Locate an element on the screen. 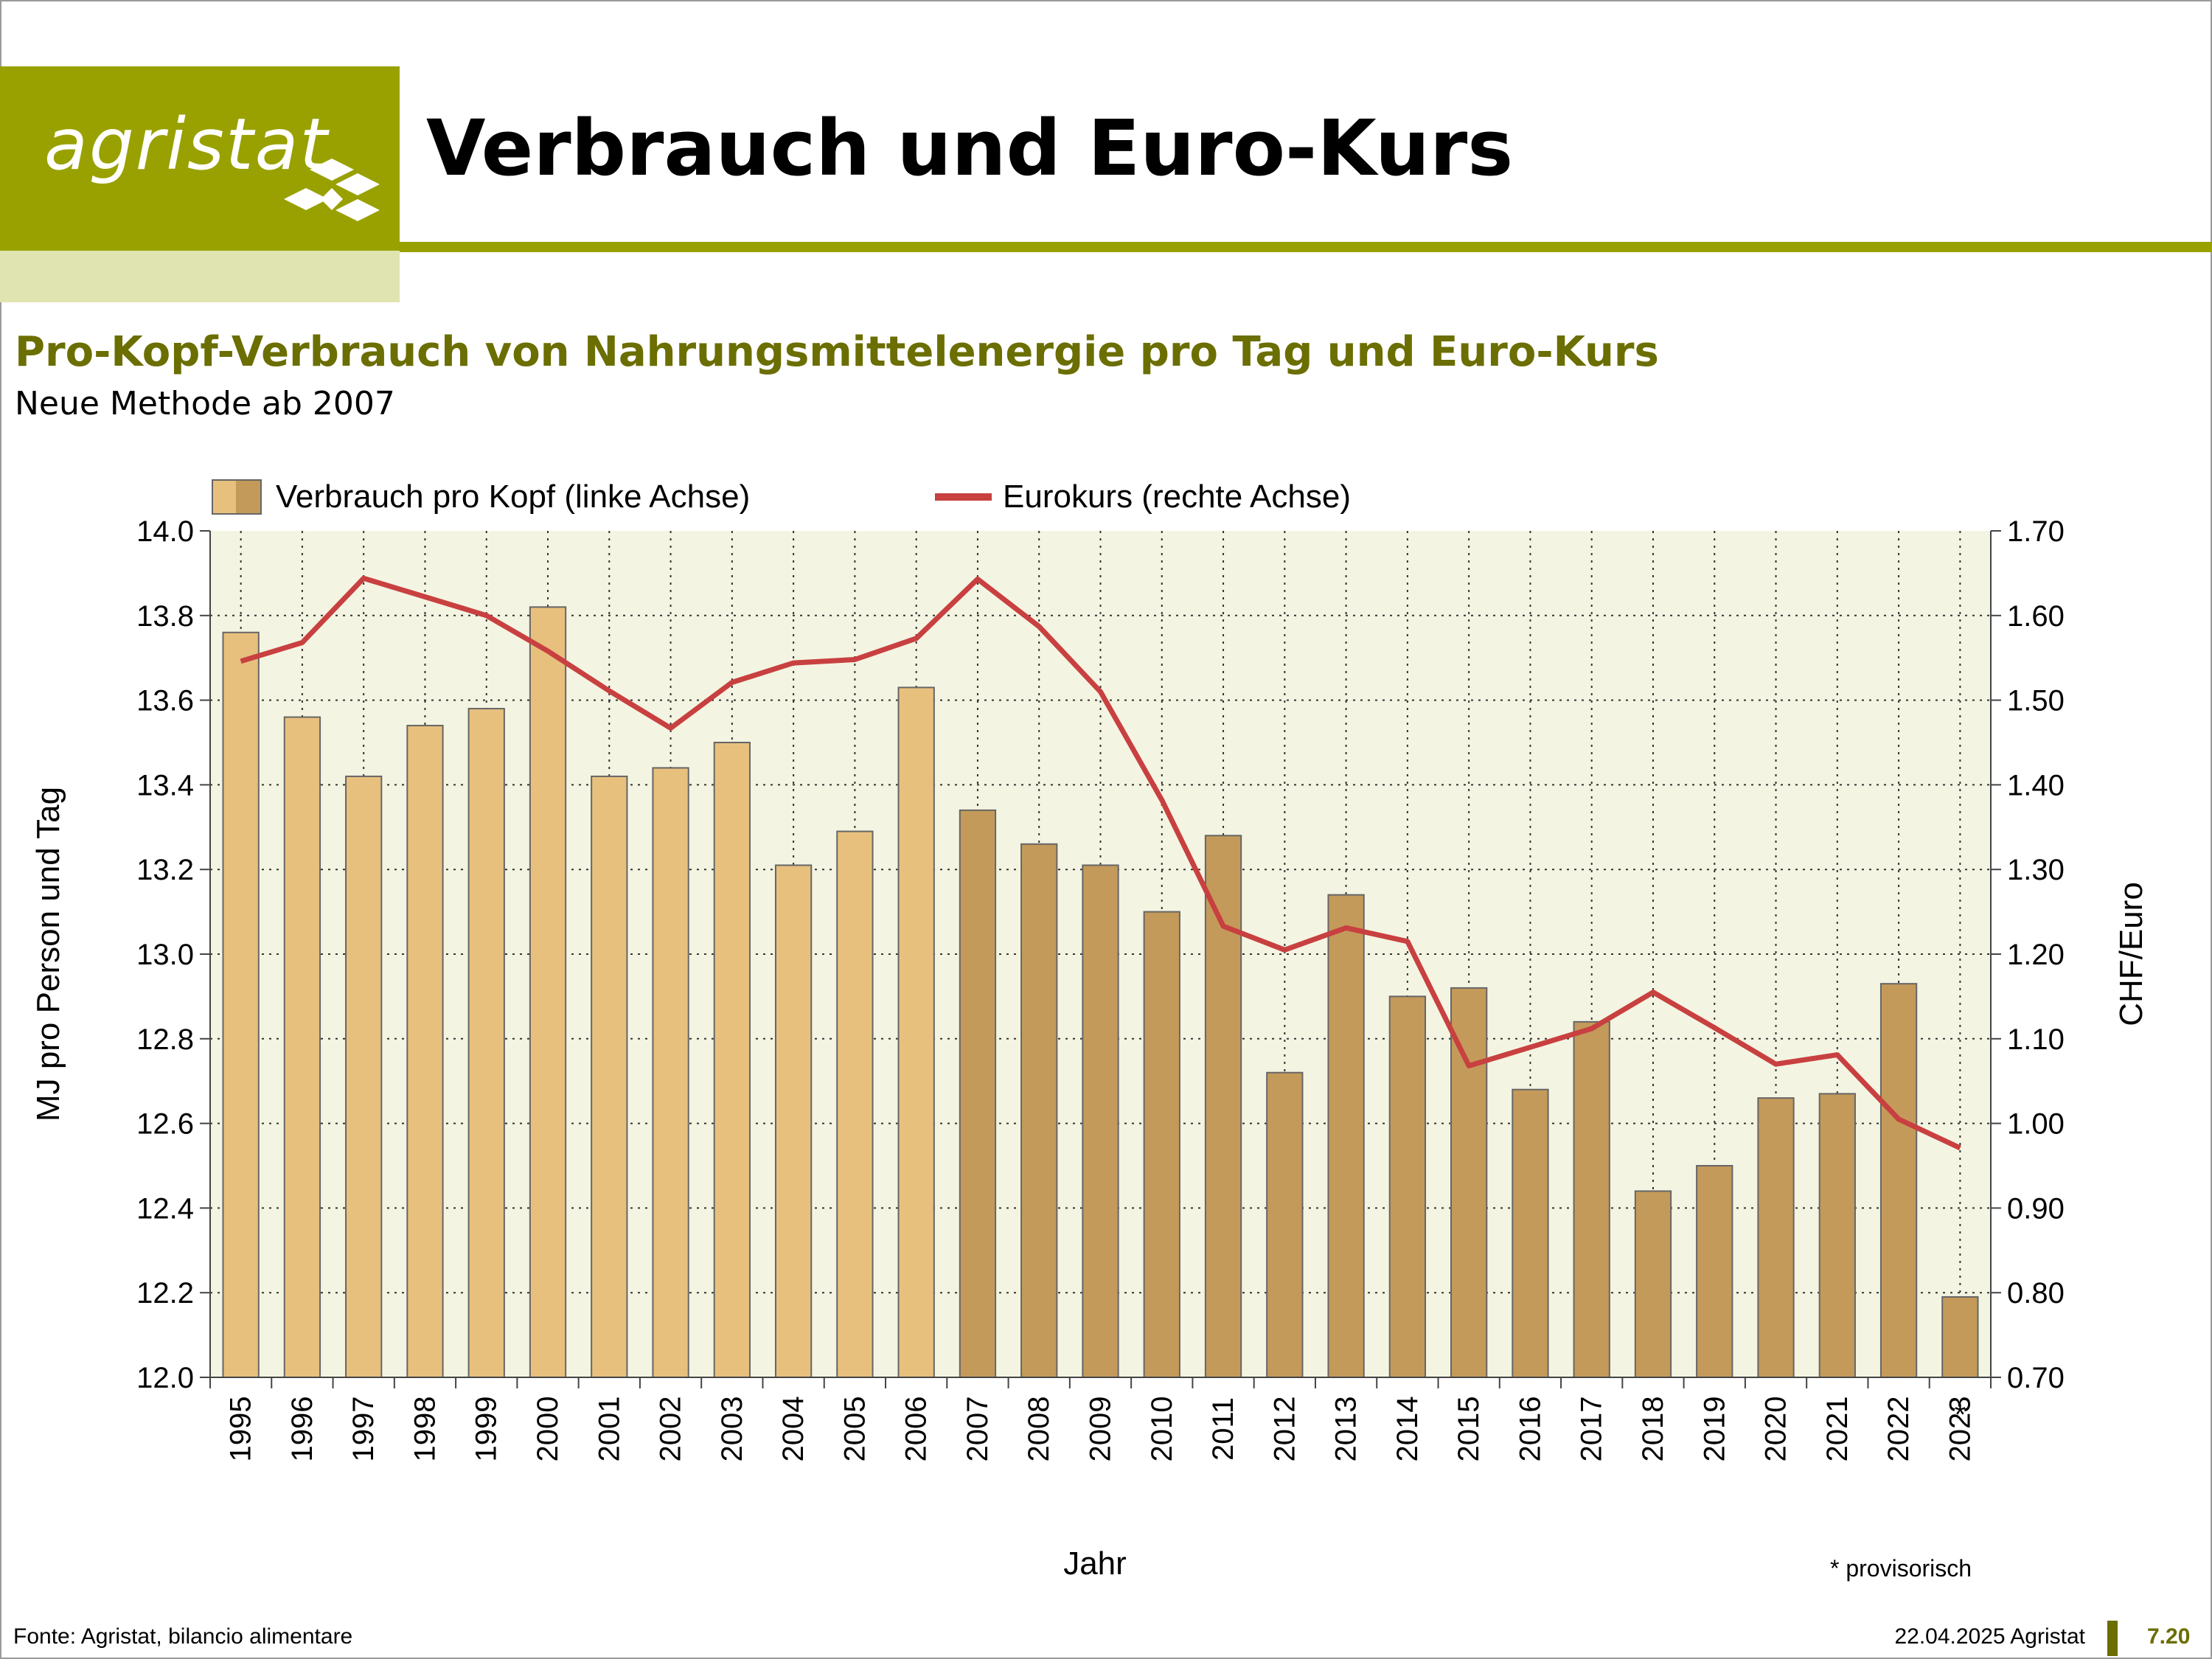 This screenshot has width=2212, height=1659. x-axis-title: Jahr is located at coordinates (1095, 1563).